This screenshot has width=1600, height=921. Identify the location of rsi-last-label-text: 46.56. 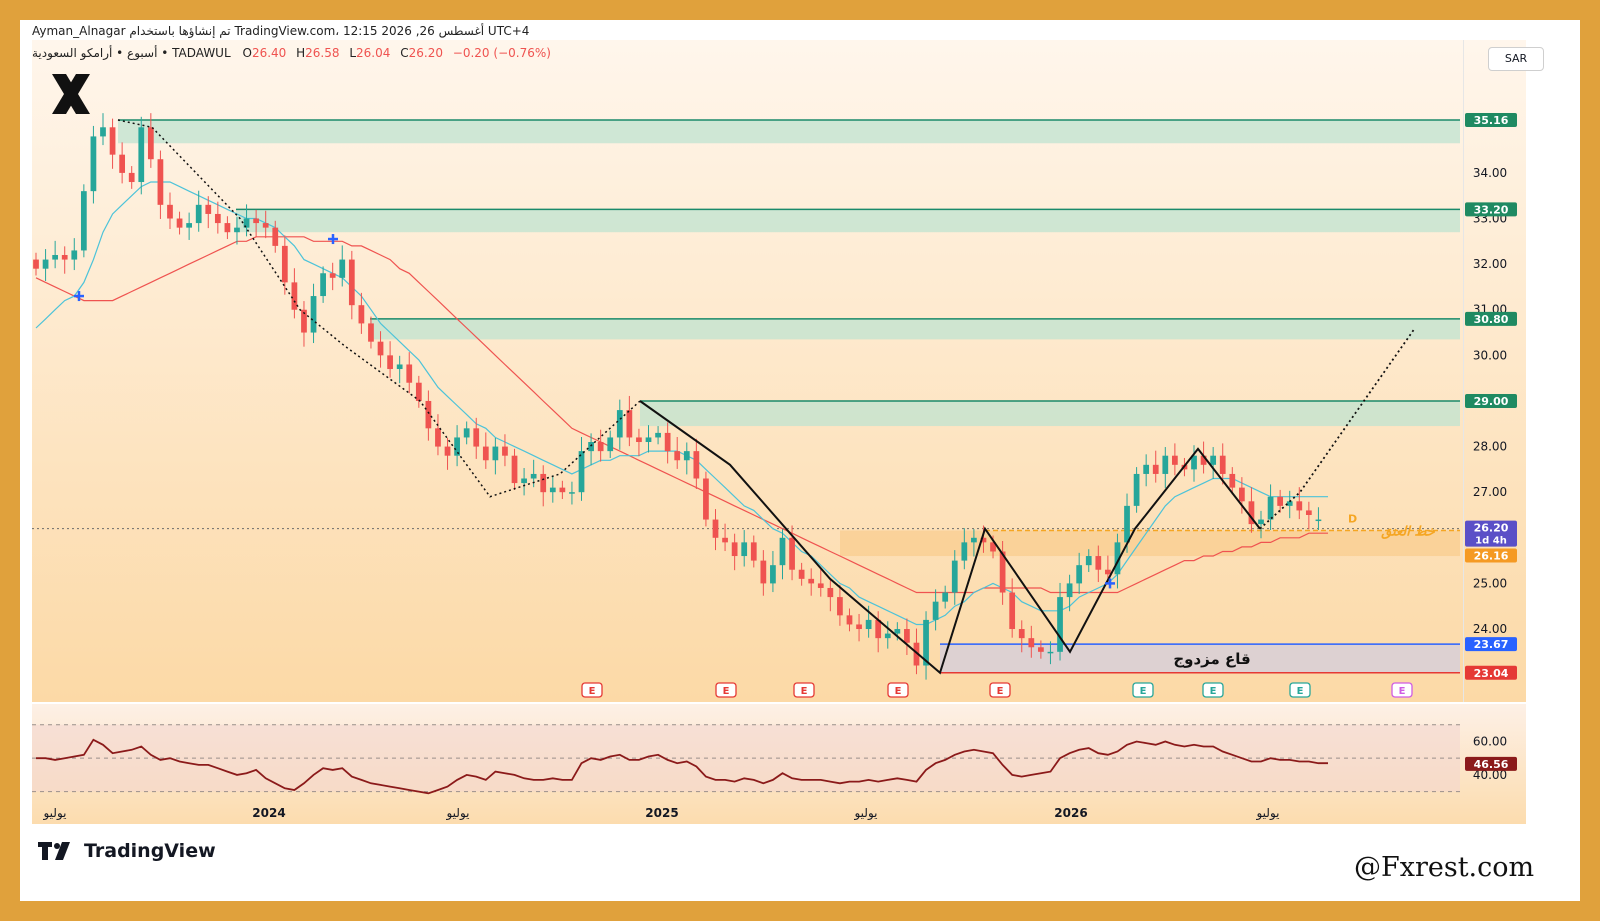
(1491, 764).